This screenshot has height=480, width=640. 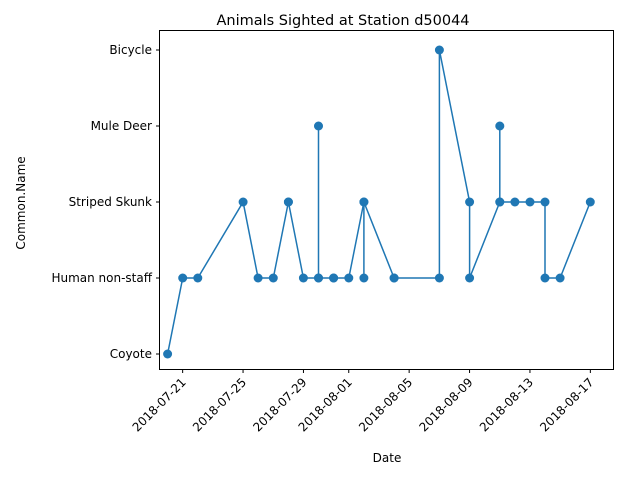 What do you see at coordinates (21, 202) in the screenshot?
I see `y-axis-label: Common.Name` at bounding box center [21, 202].